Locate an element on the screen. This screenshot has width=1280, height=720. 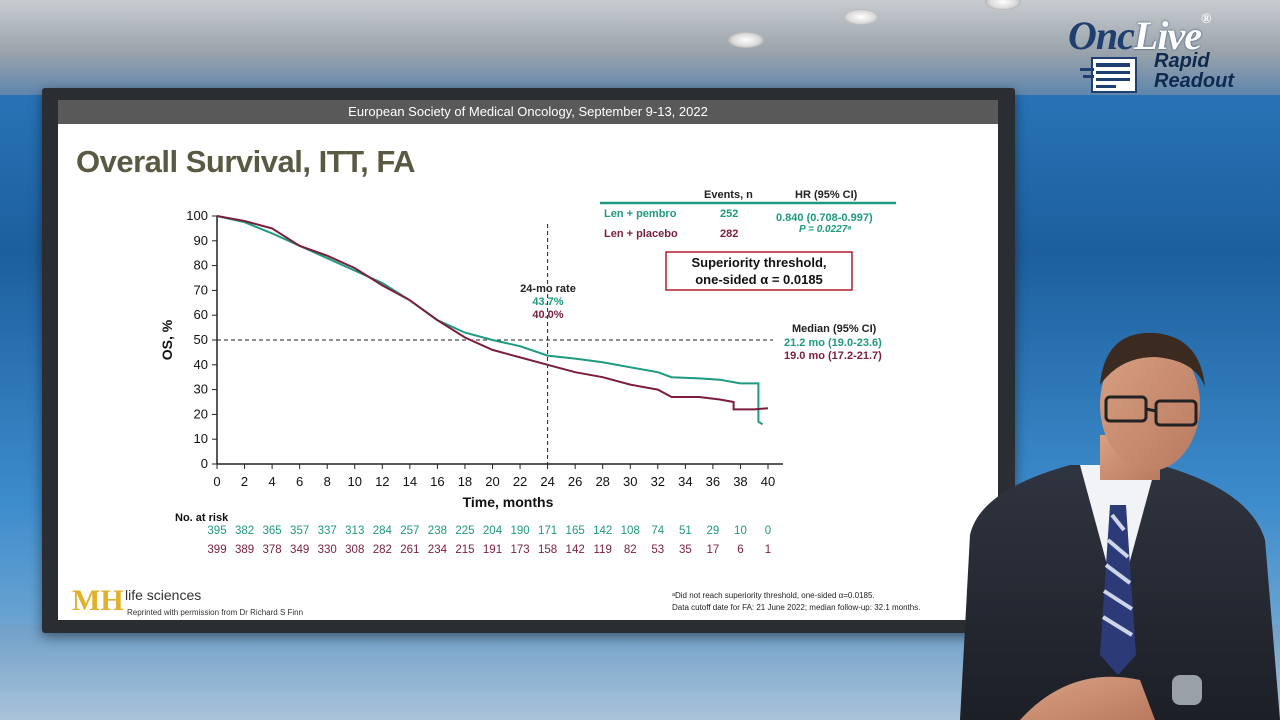
mjh-logo-mark: MH is located at coordinates (98, 600).